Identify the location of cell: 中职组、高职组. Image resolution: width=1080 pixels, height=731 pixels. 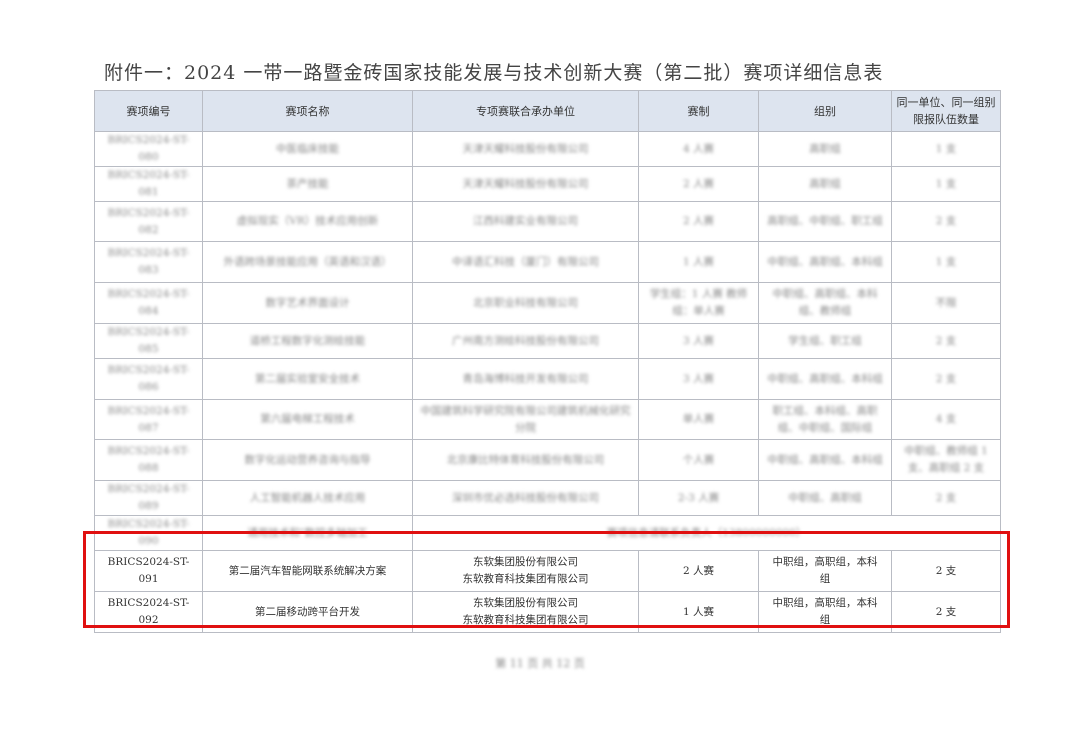
(825, 498).